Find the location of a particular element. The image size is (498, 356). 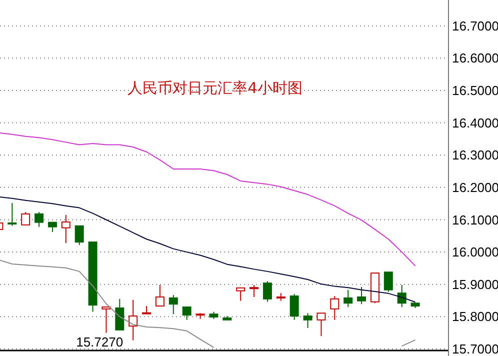

text: 人民币对日元汇率4小时图 is located at coordinates (215, 88).